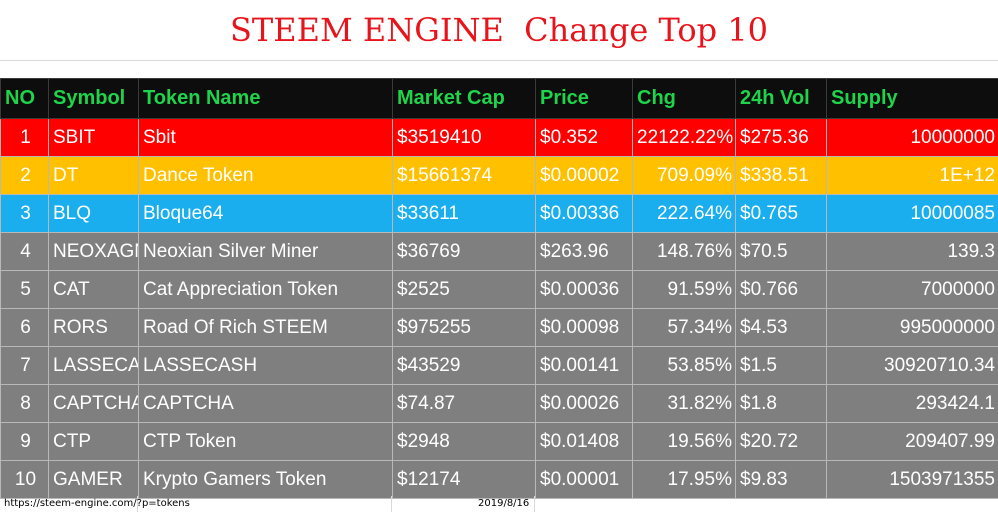  I want to click on cell-price: $0.00098, so click(584, 327).